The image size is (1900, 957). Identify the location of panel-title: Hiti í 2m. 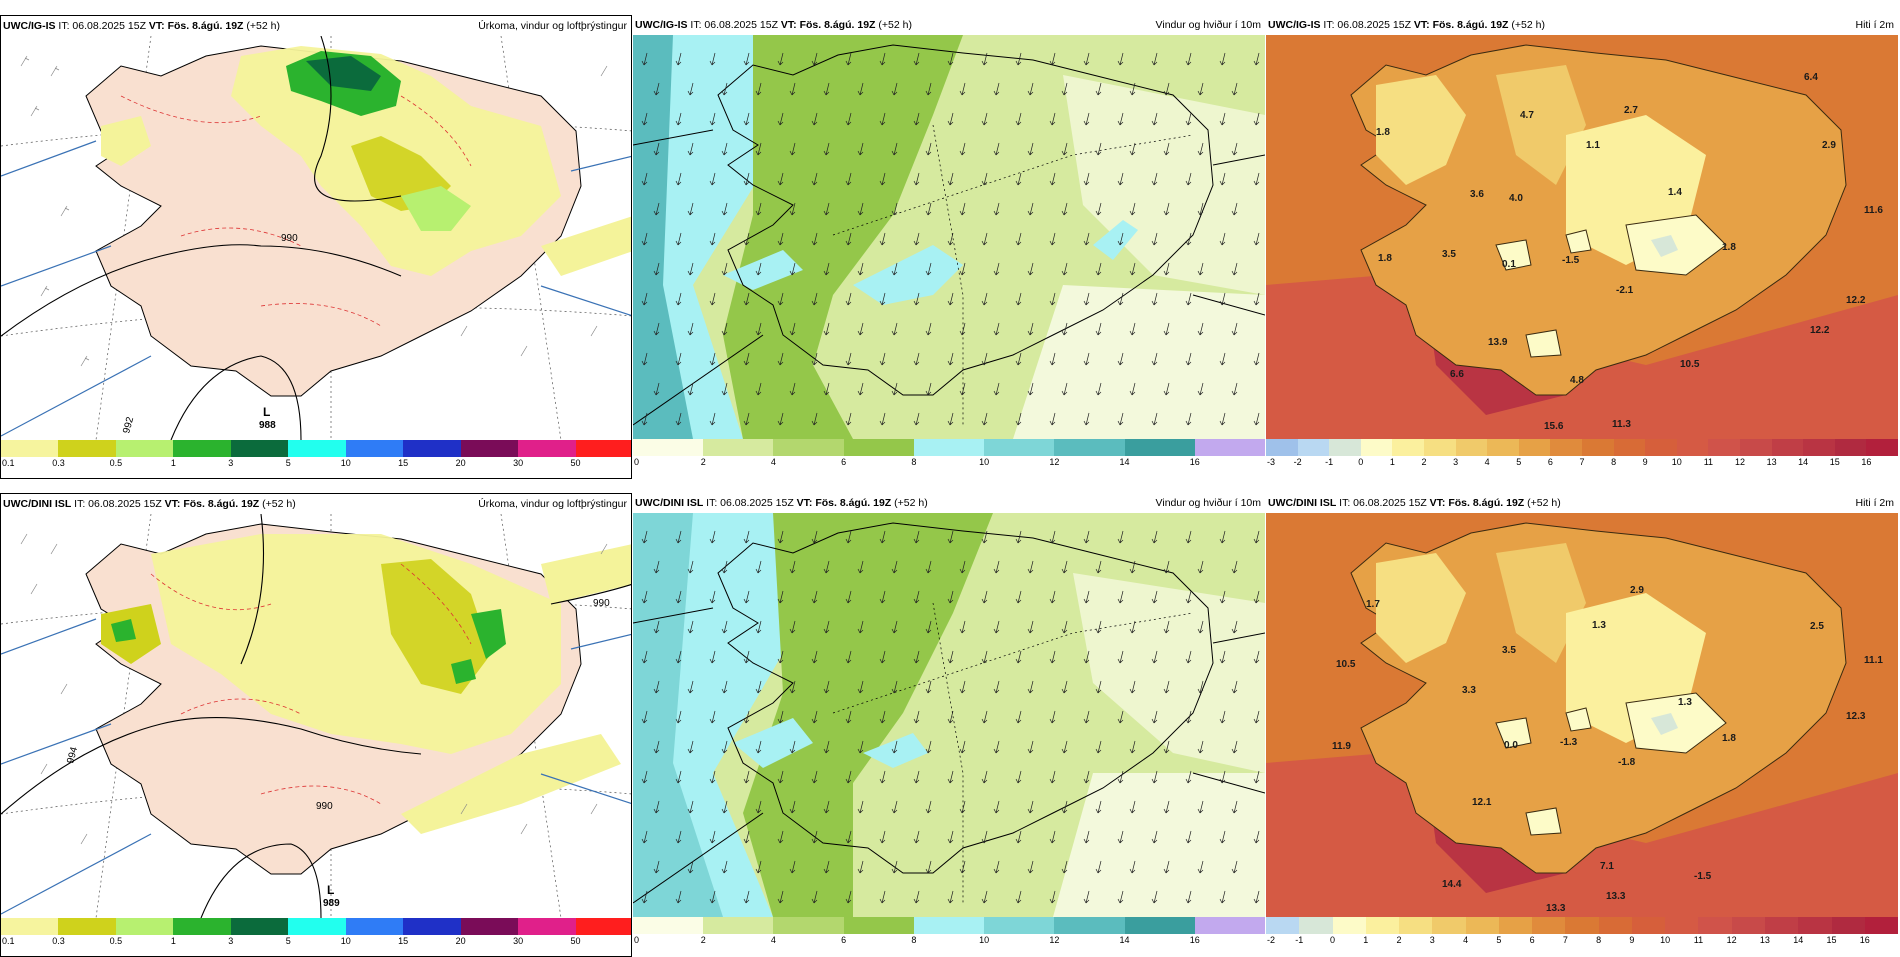
(1874, 25).